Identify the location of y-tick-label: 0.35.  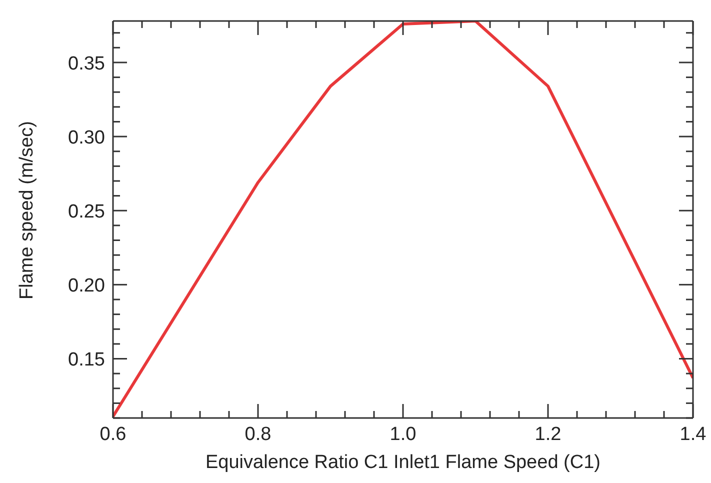
(86, 63).